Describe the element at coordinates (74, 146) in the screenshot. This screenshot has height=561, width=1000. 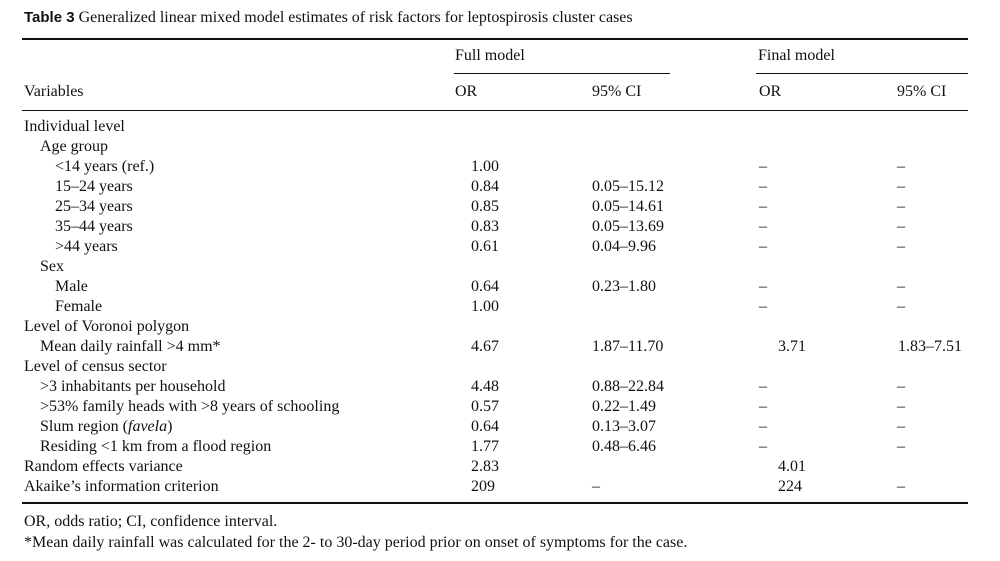
I see `row-label: Age group` at that location.